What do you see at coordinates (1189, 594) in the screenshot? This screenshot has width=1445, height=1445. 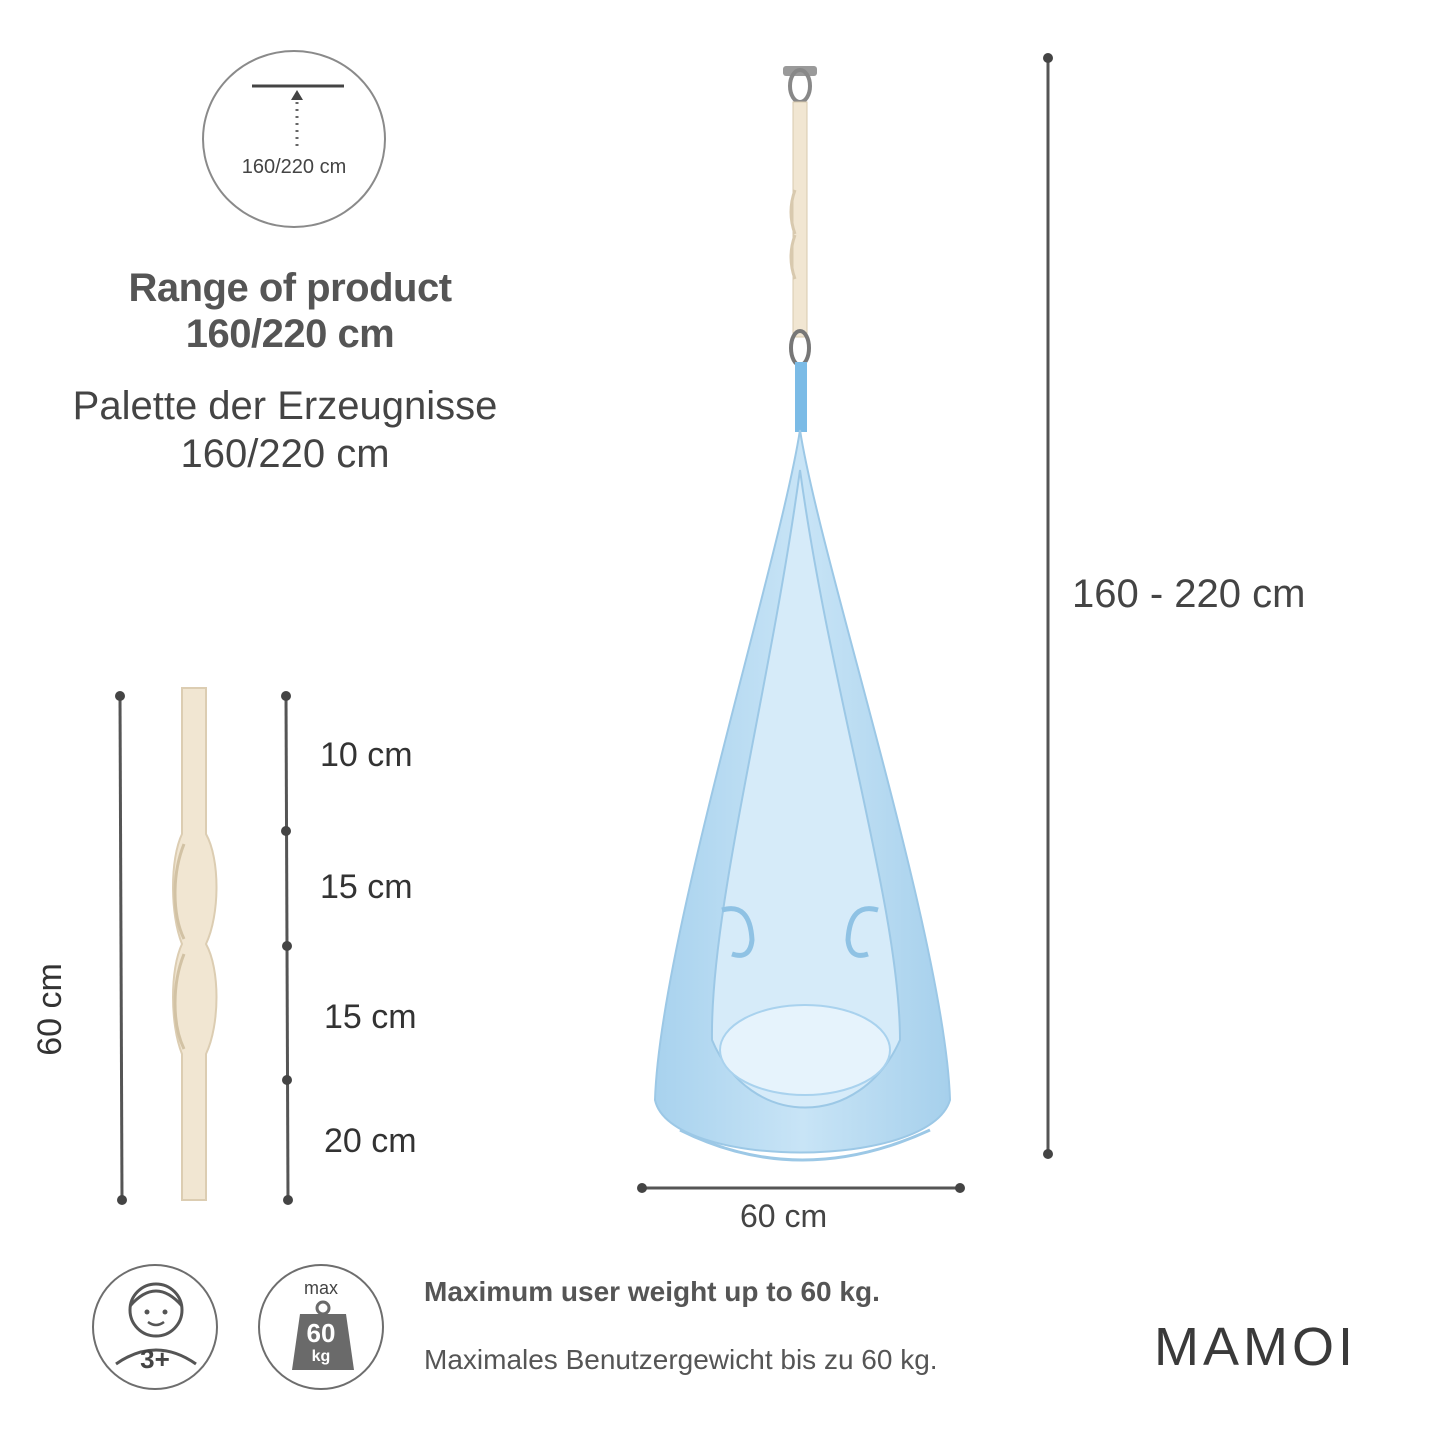 I see `total-height-label: 160 - 220 cm` at bounding box center [1189, 594].